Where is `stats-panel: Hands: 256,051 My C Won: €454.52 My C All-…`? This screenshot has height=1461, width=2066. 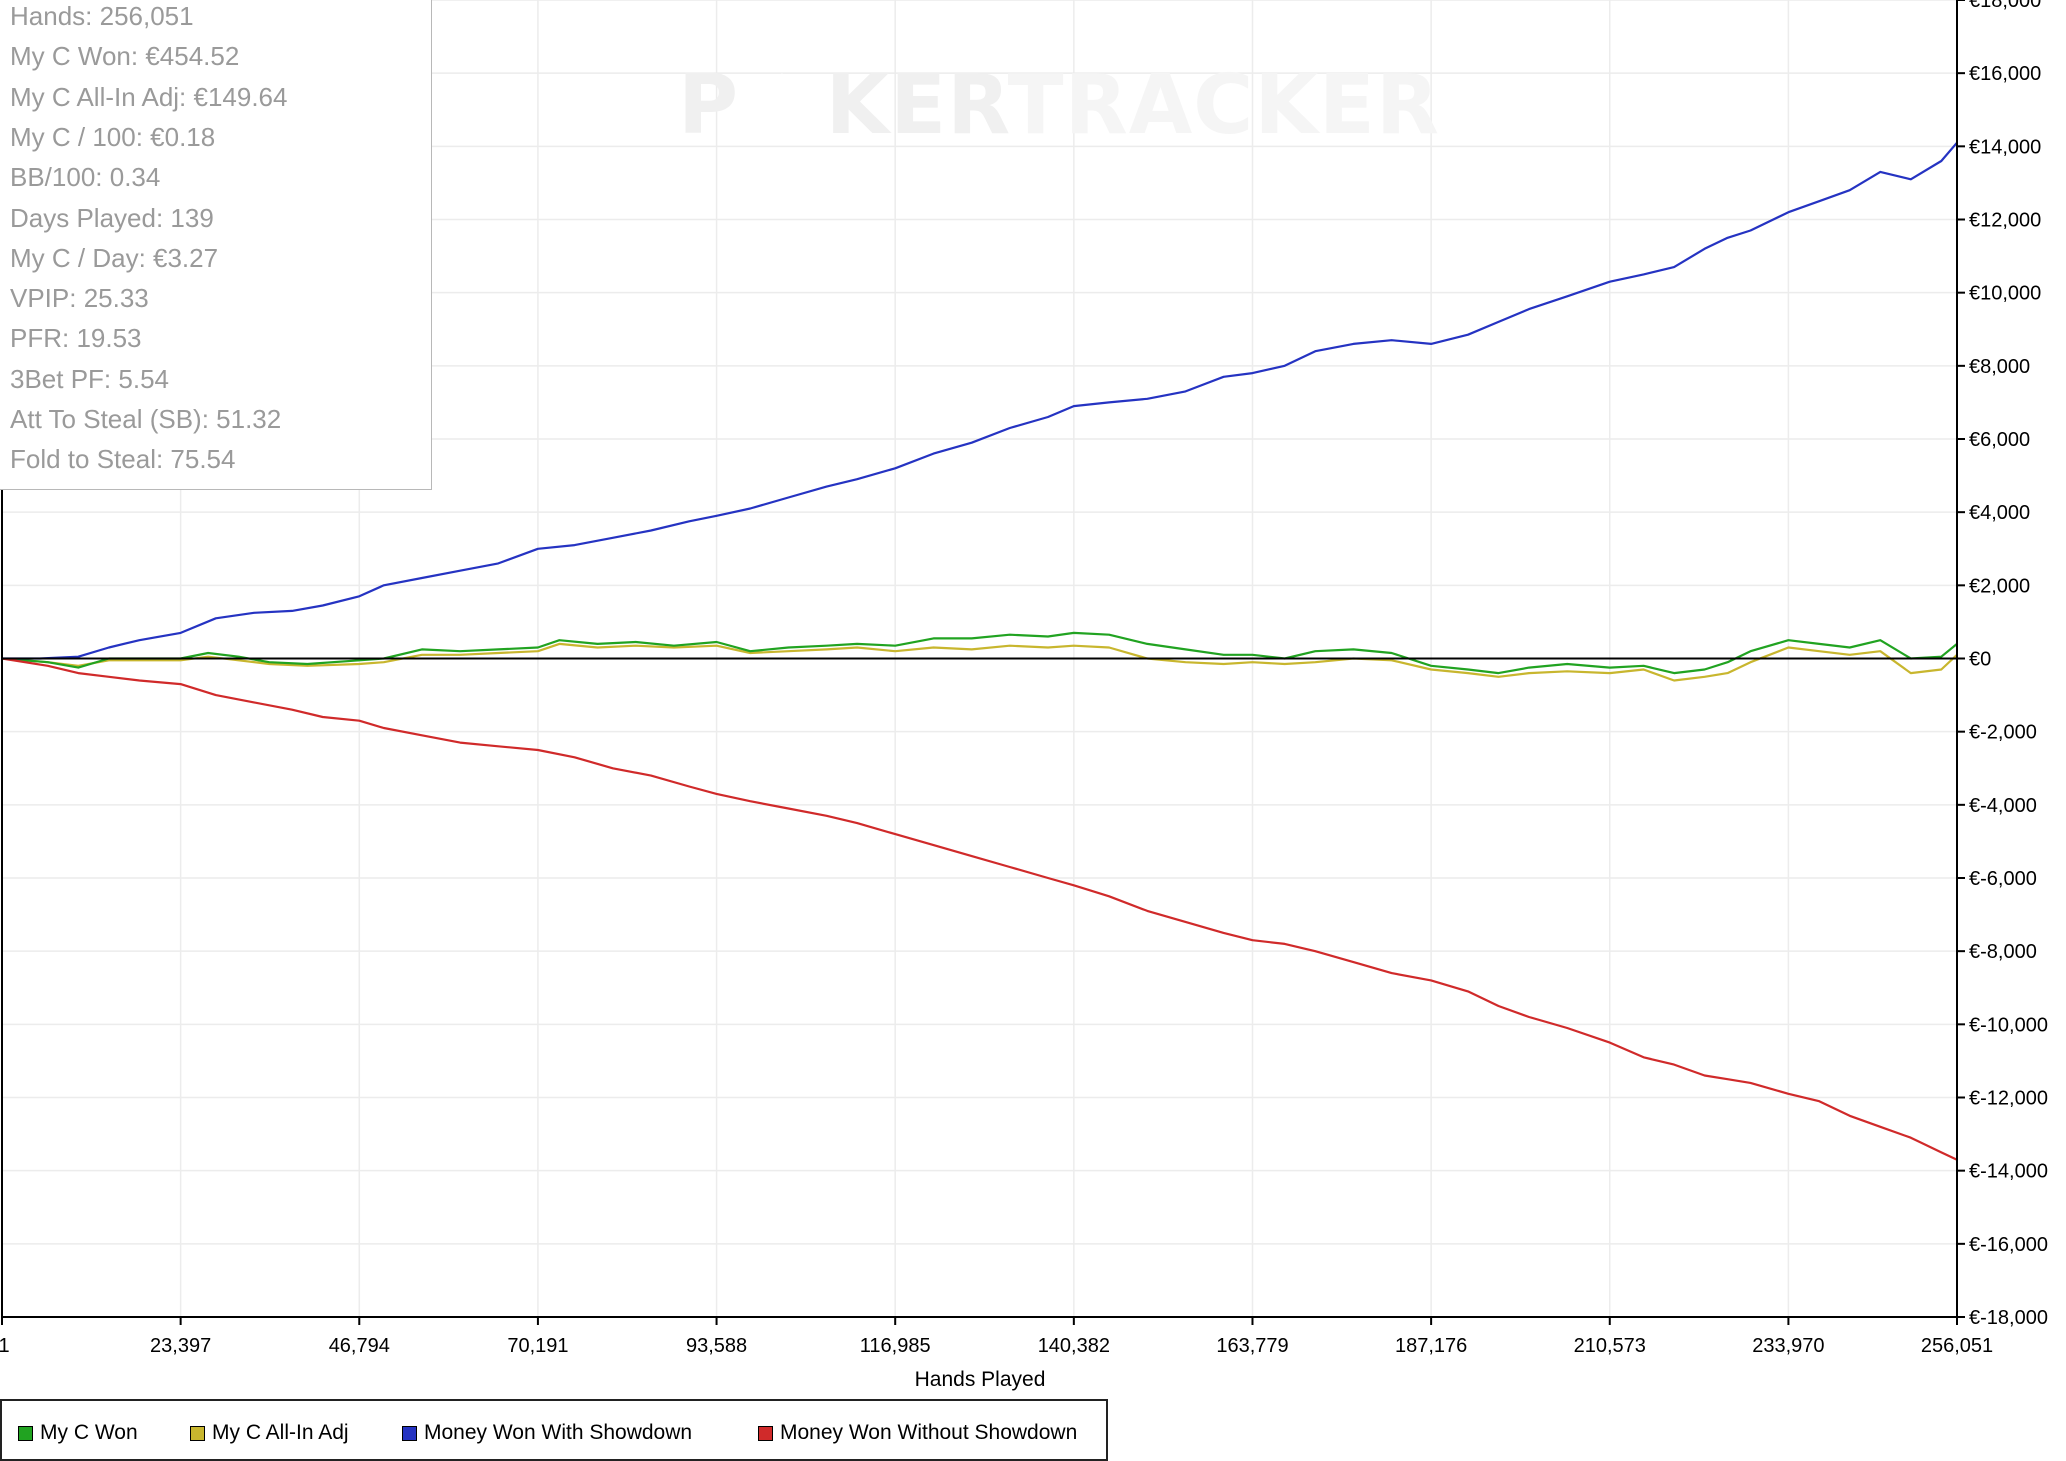
stats-panel: Hands: 256,051 My C Won: €454.52 My C All-… is located at coordinates (216, 245).